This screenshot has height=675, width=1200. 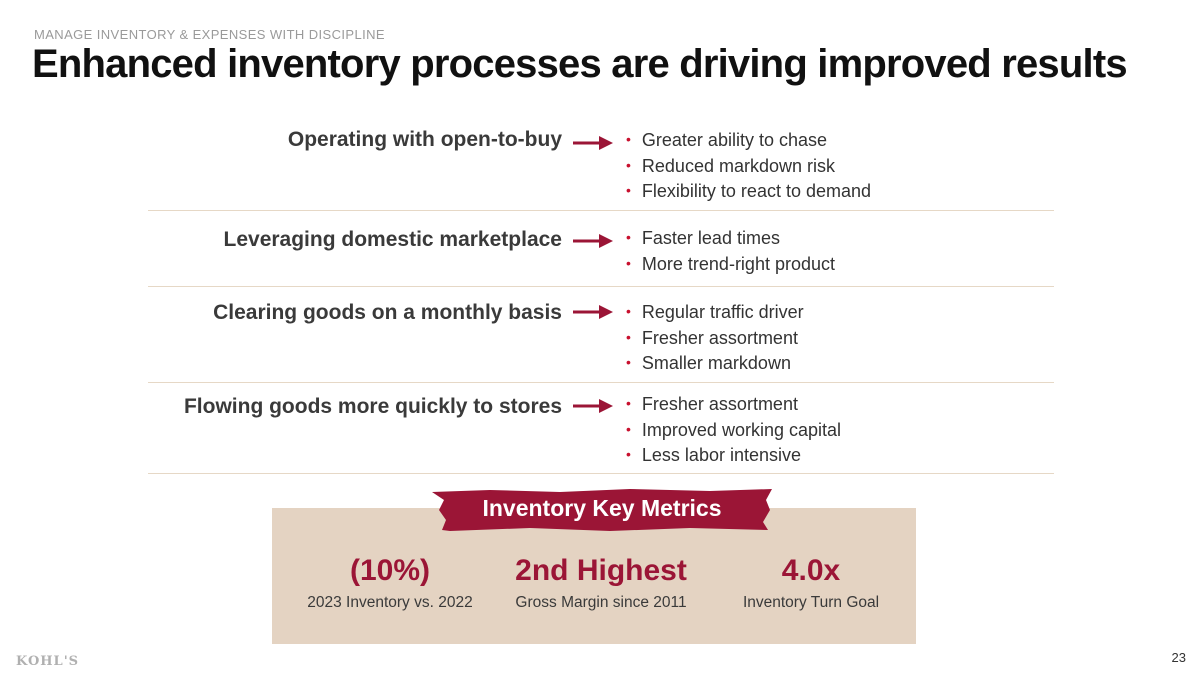 What do you see at coordinates (601, 570) in the screenshot?
I see `metric-value: 2nd Highest` at bounding box center [601, 570].